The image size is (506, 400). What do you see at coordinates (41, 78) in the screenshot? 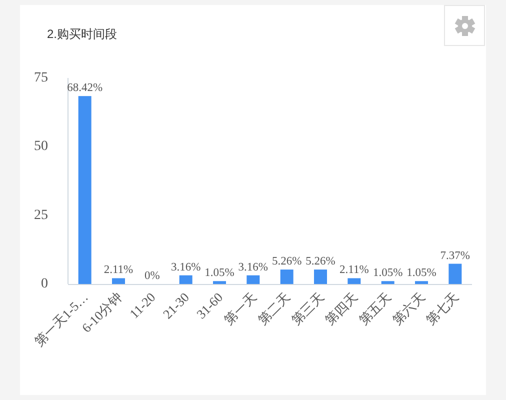
I see `y-tick-label: 75` at bounding box center [41, 78].